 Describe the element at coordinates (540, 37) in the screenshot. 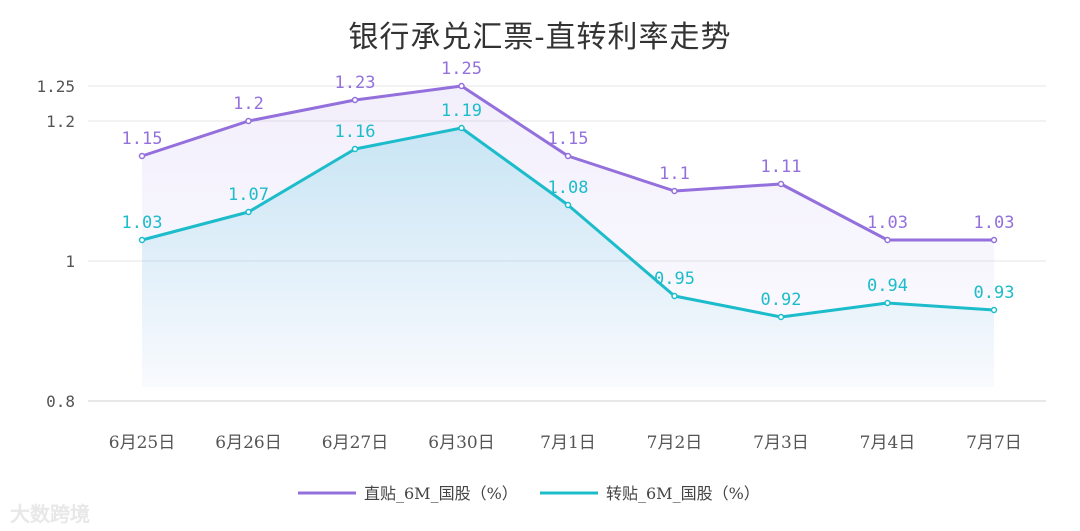

I see `chart-title: 银行承兑汇票-直转利率走势` at that location.